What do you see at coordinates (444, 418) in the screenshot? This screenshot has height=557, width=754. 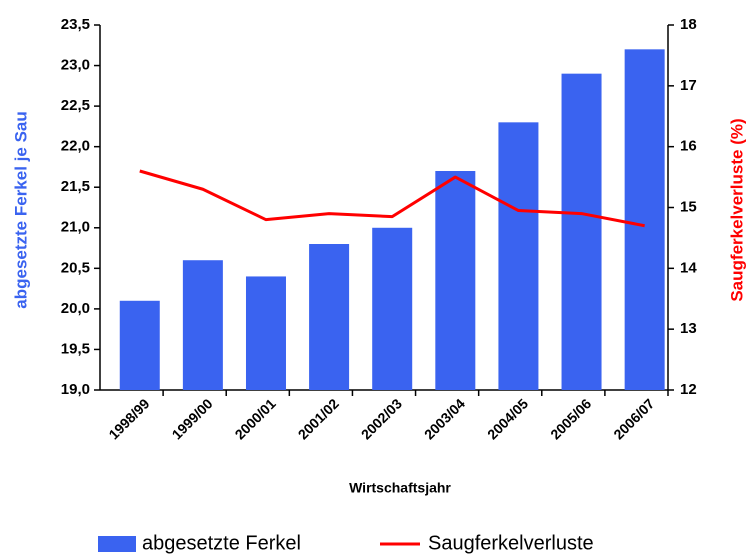 I see `x-tick-label: 2003/04` at bounding box center [444, 418].